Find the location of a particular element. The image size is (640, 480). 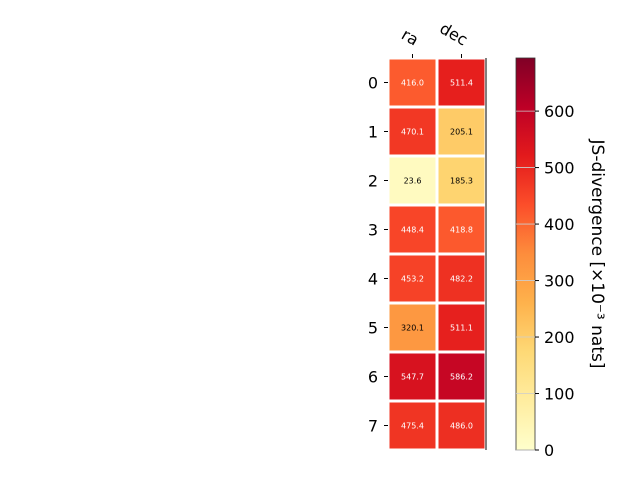

heatmap-cell-label: 511.1 is located at coordinates (461, 328).